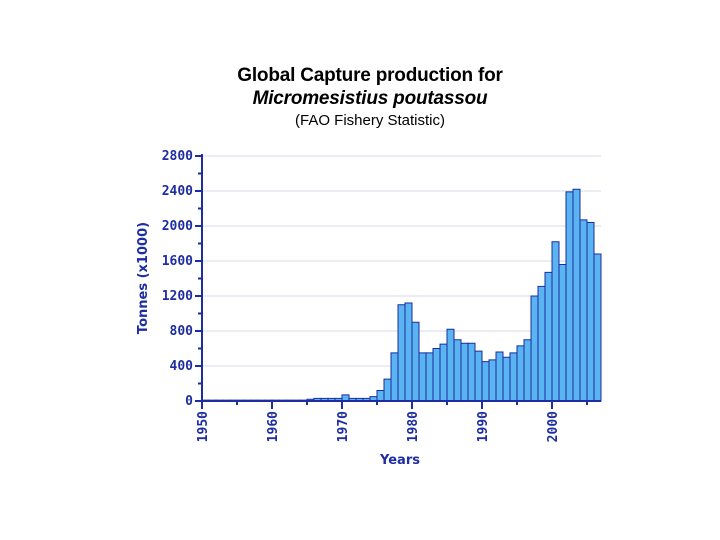  Describe the element at coordinates (569, 296) in the screenshot. I see `bar-2002` at that location.